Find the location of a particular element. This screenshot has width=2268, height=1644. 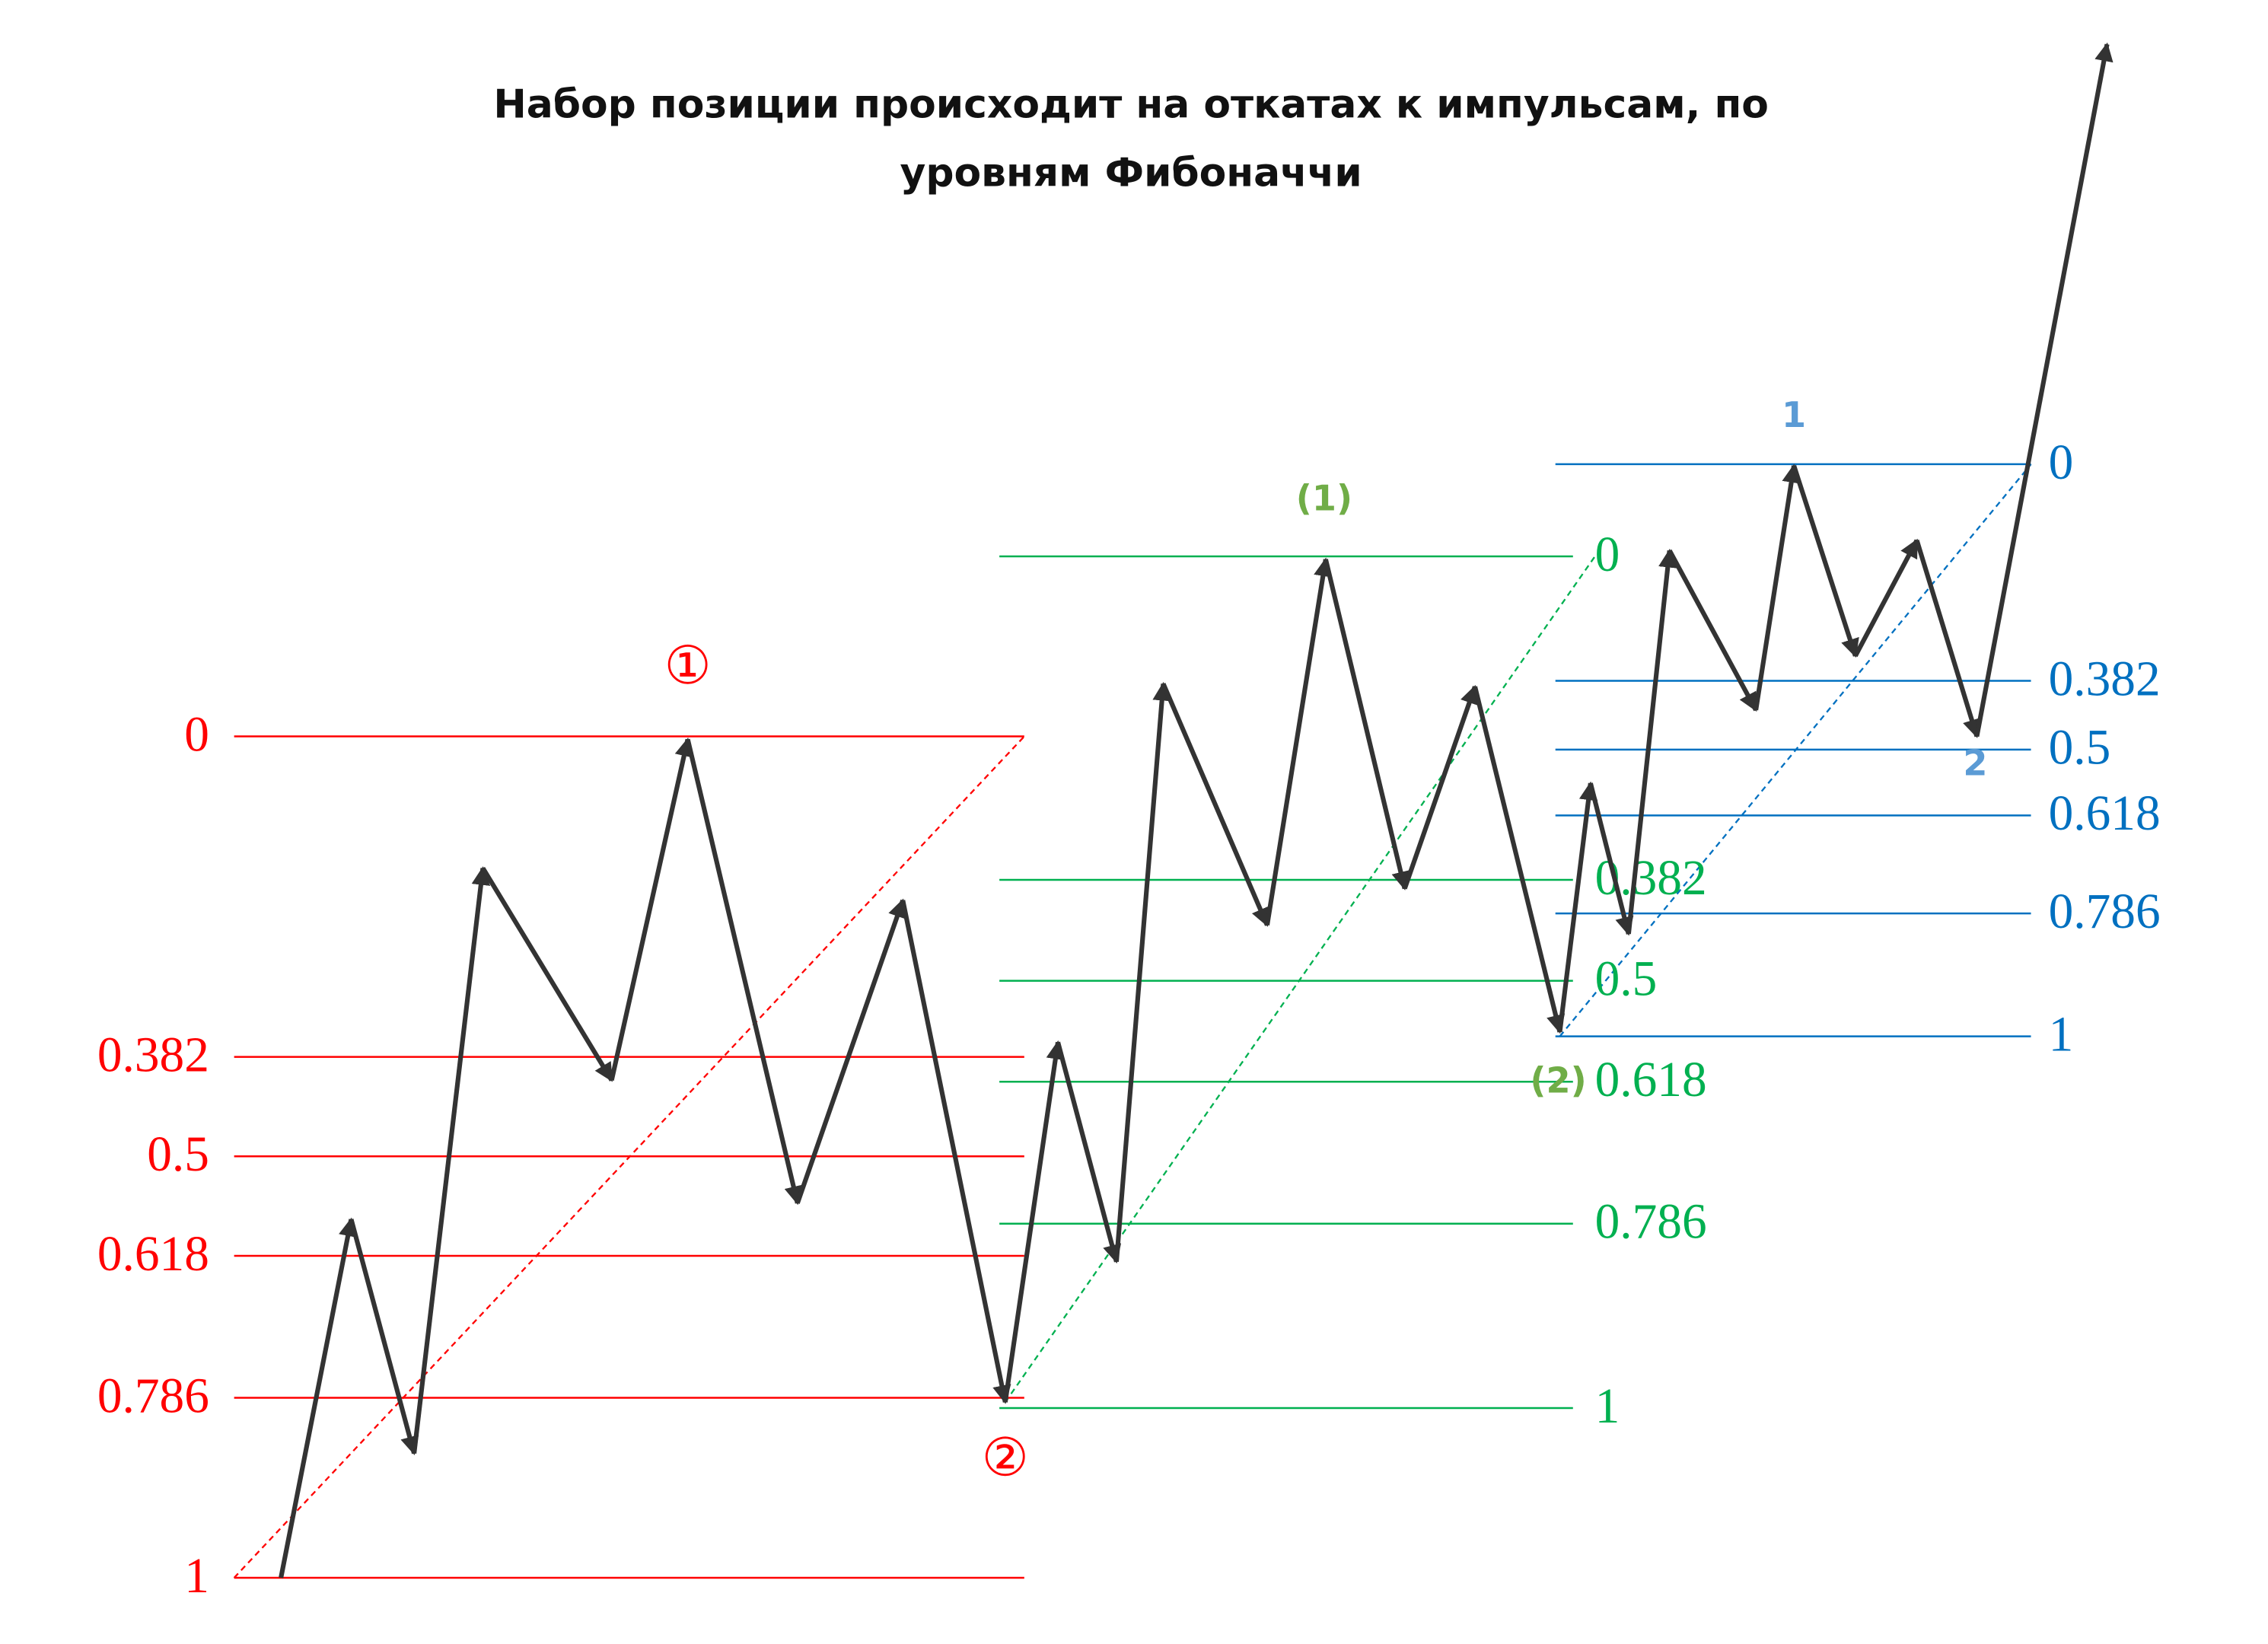

title-line: уровням Фибоначчи is located at coordinates (1131, 173).